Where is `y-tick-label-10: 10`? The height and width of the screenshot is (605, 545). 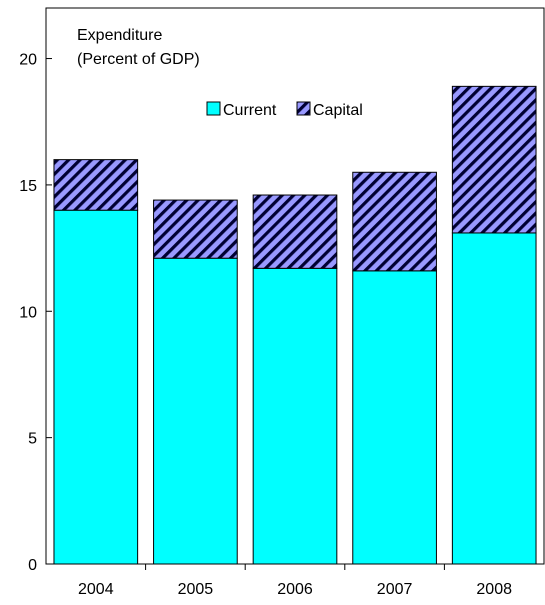
y-tick-label-10: 10 is located at coordinates (28, 312).